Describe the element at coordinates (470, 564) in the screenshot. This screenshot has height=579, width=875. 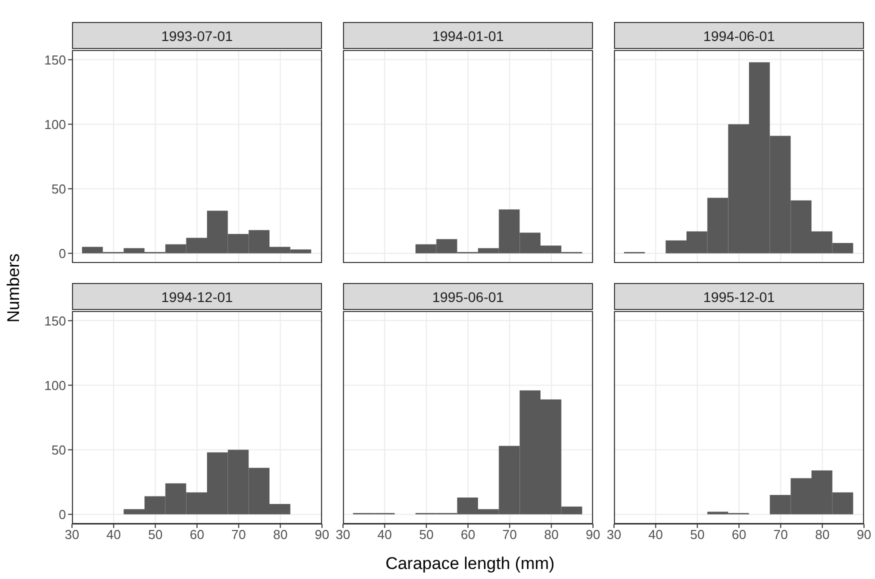
I see `x-axis-title: Carapace length (mm)` at that location.